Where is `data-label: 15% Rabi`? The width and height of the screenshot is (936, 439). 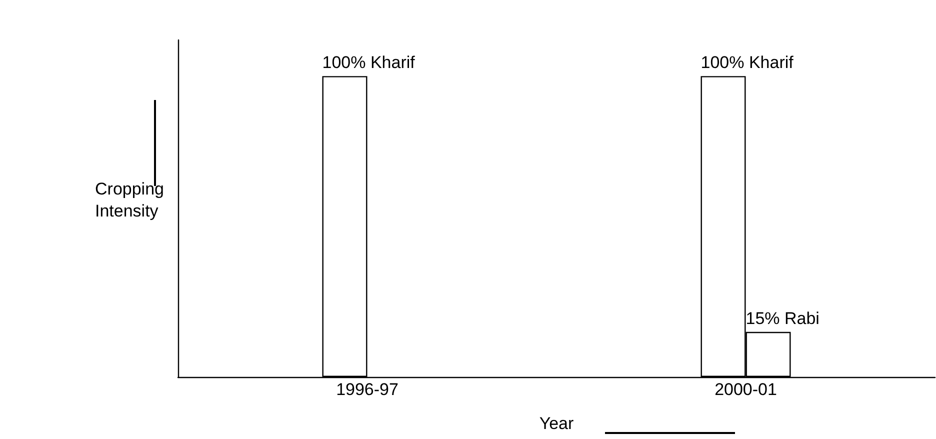 data-label: 15% Rabi is located at coordinates (783, 318).